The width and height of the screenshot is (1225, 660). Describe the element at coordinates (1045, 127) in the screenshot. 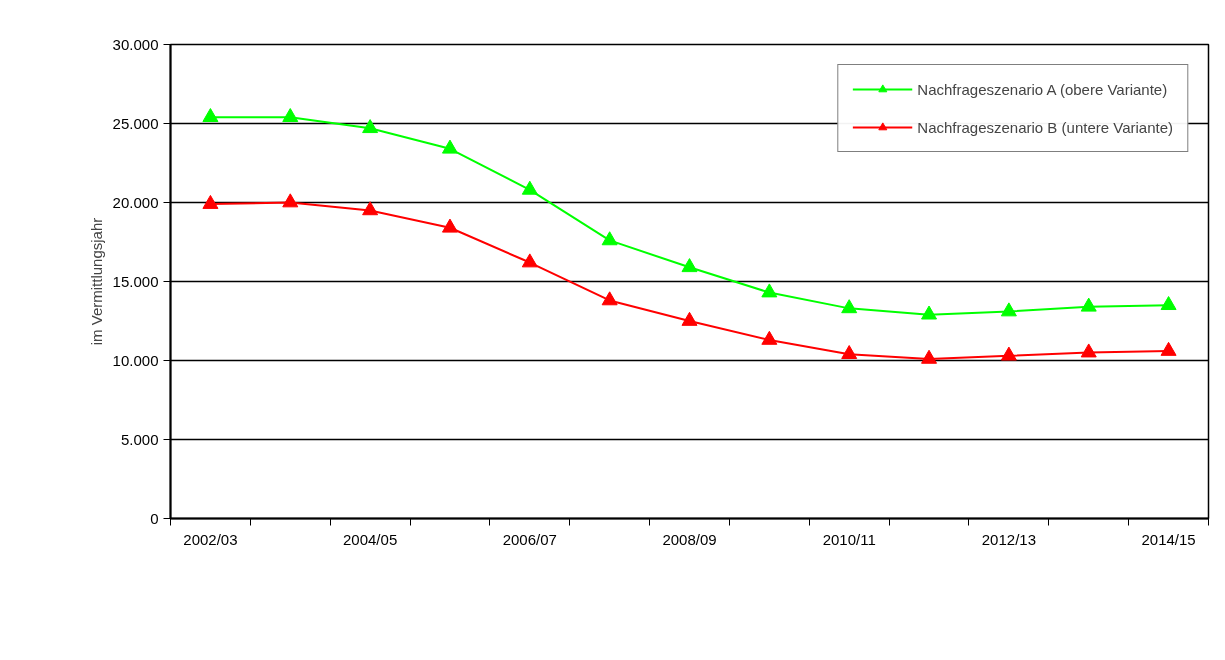

I see `legend-label: Nachfrageszenario B (untere Variante)` at that location.